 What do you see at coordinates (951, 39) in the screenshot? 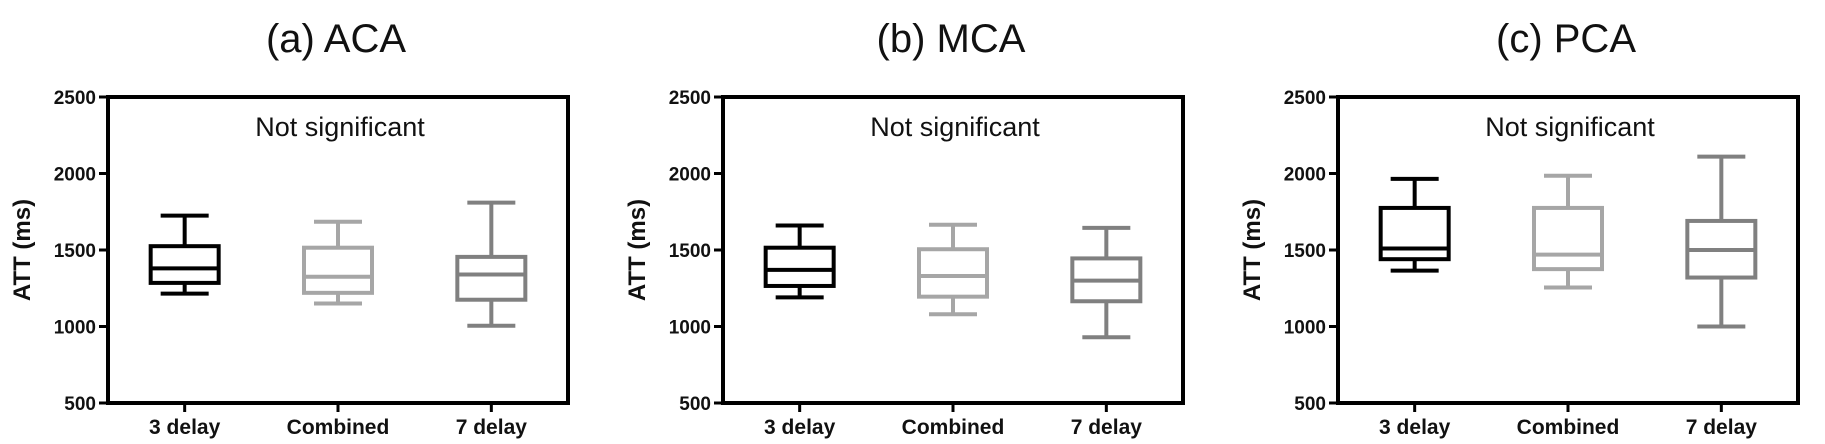
I see `panel-title: (b) MCA` at bounding box center [951, 39].